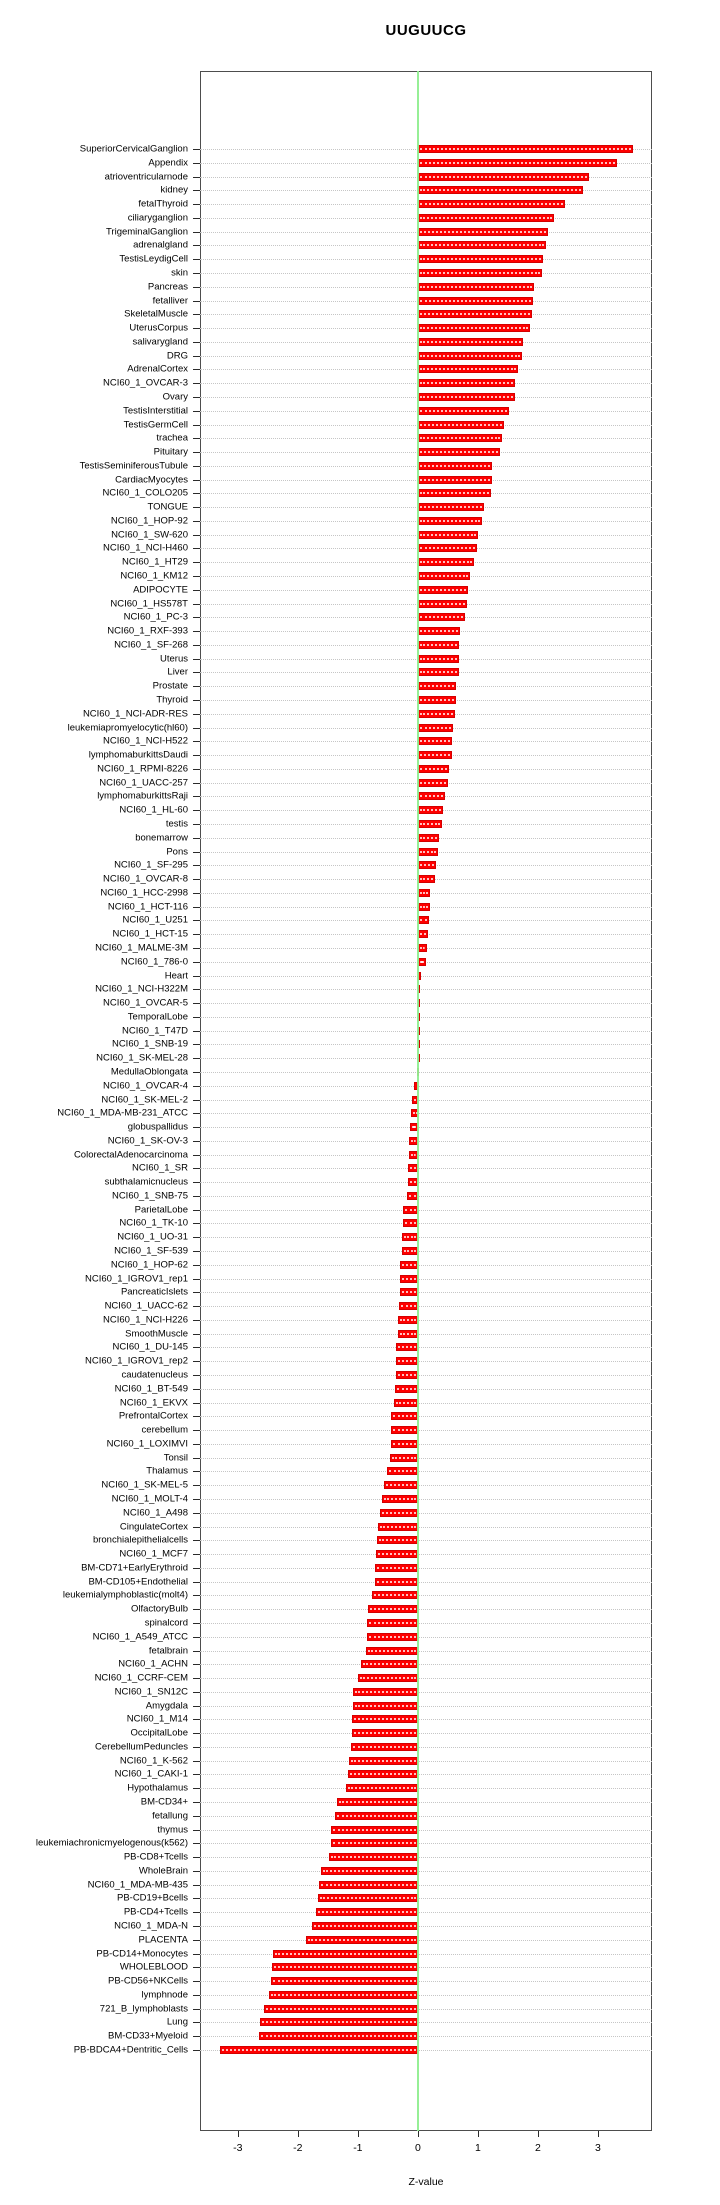  Describe the element at coordinates (145, 383) in the screenshot. I see `category-label: NCI60_1_OVCAR-3` at that location.